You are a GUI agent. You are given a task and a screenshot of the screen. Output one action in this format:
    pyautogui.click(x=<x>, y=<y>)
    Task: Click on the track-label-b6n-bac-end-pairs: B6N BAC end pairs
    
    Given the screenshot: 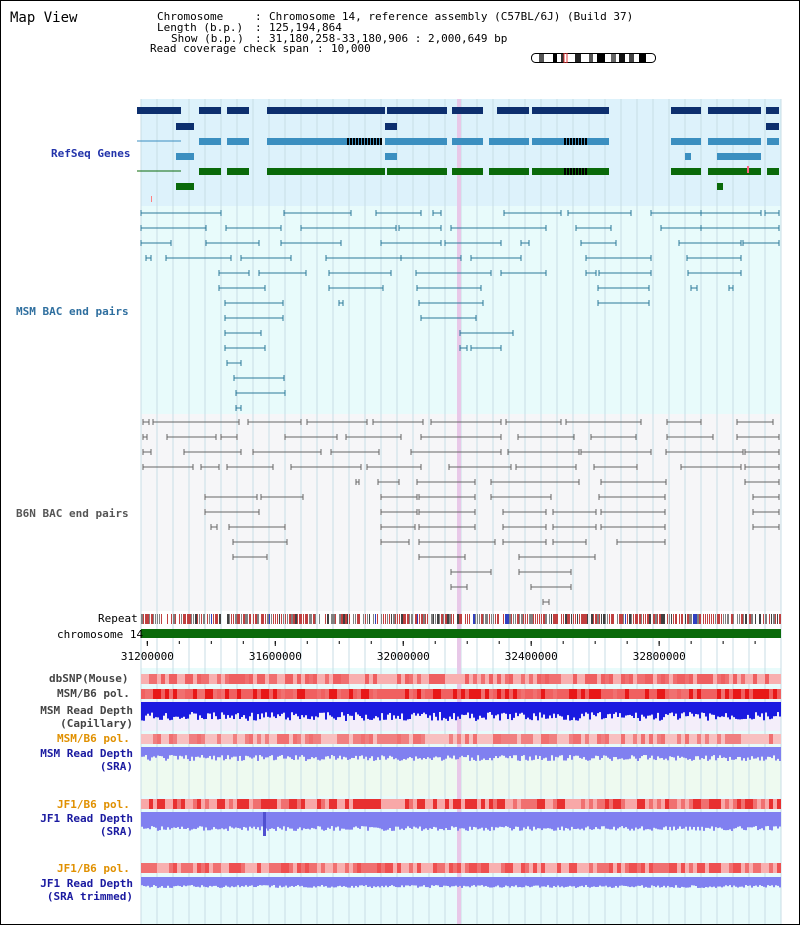 What is the action you would take?
    pyautogui.click(x=72, y=513)
    